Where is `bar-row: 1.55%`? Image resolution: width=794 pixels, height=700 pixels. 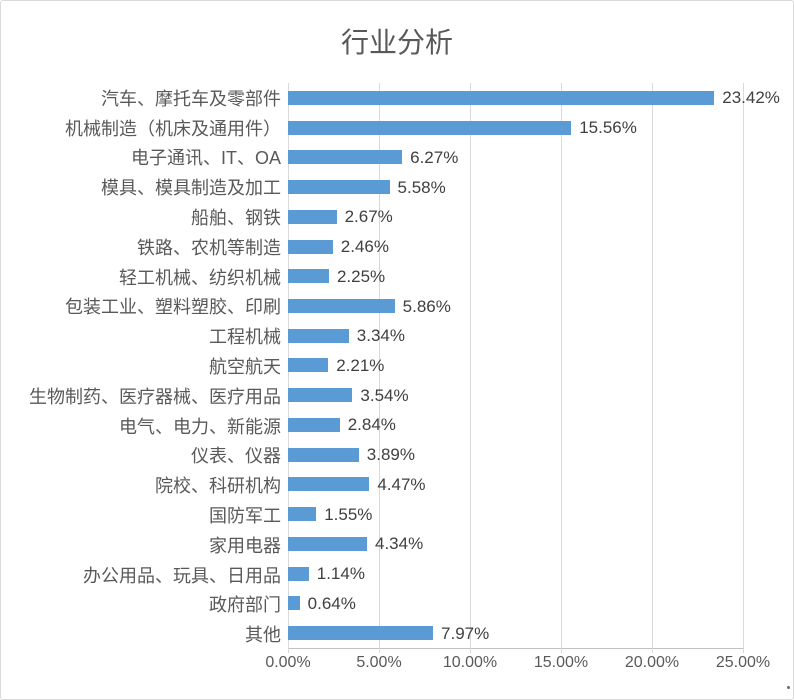 bar-row: 1.55% is located at coordinates (540, 514).